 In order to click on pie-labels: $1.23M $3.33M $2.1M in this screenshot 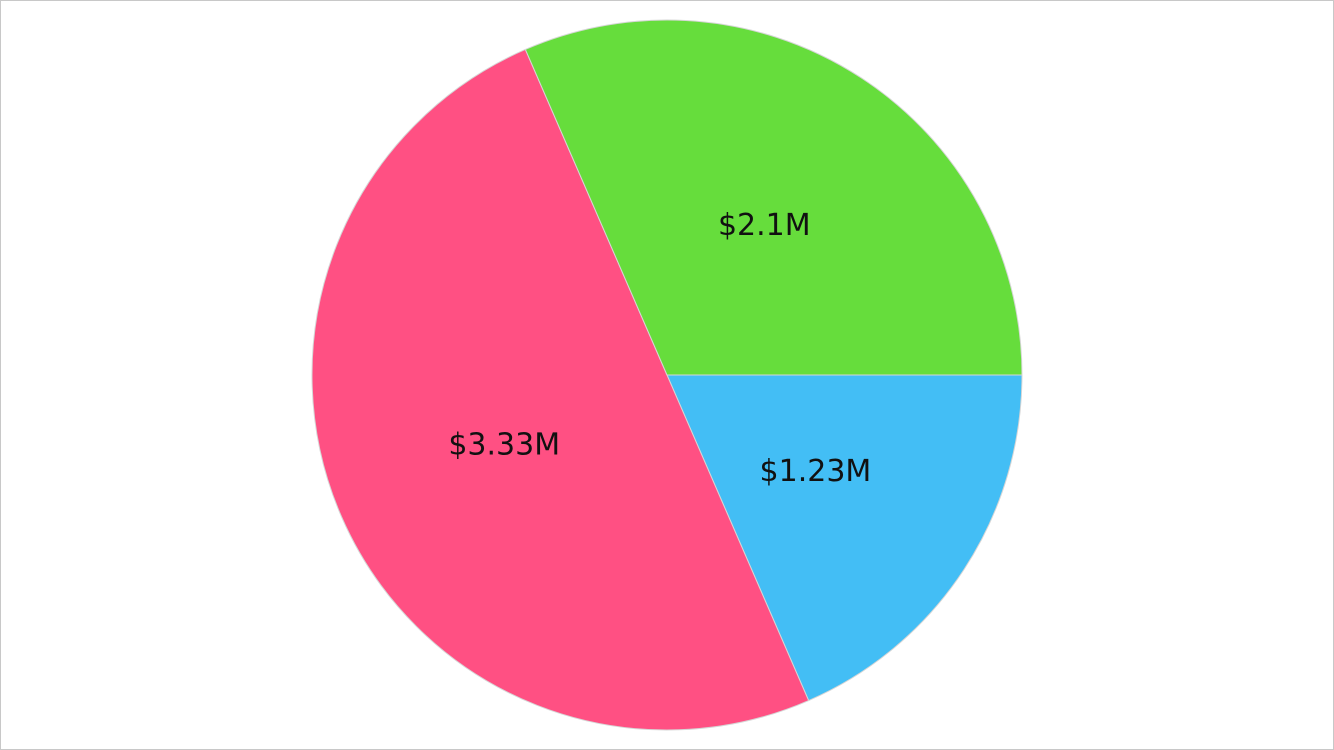, I will do `click(659, 348)`.